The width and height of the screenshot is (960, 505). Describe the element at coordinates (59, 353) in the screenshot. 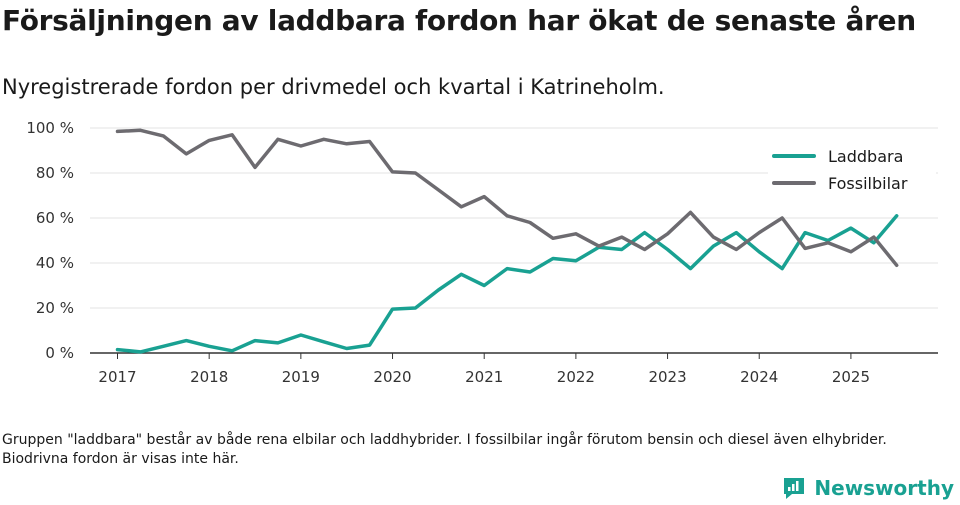

I see `y-tick-label: 0 %` at that location.